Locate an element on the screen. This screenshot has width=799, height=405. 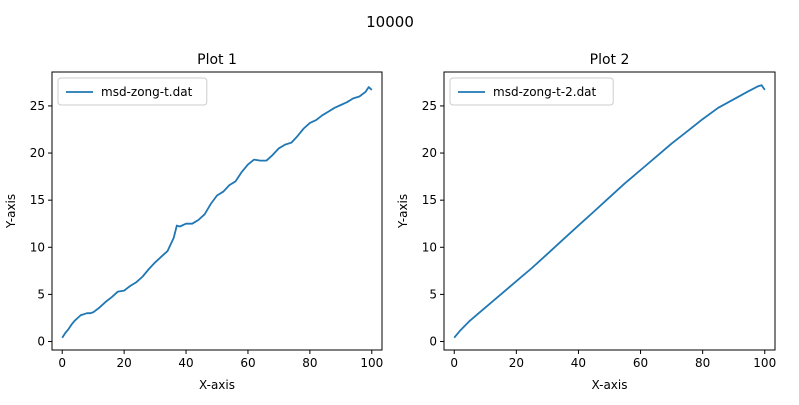
plot-title: Plot 1 is located at coordinates (217, 60).